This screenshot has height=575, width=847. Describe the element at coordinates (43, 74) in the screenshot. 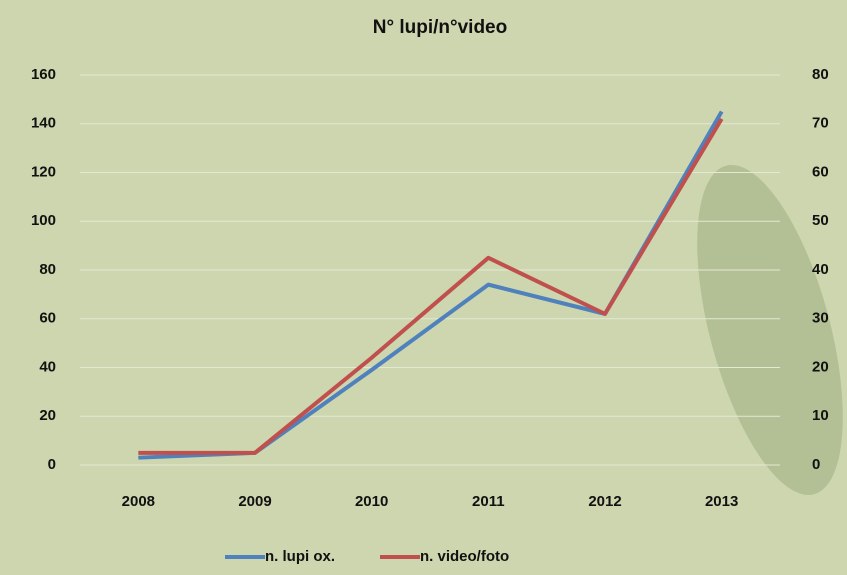

I see `y-tick-label: 160` at that location.